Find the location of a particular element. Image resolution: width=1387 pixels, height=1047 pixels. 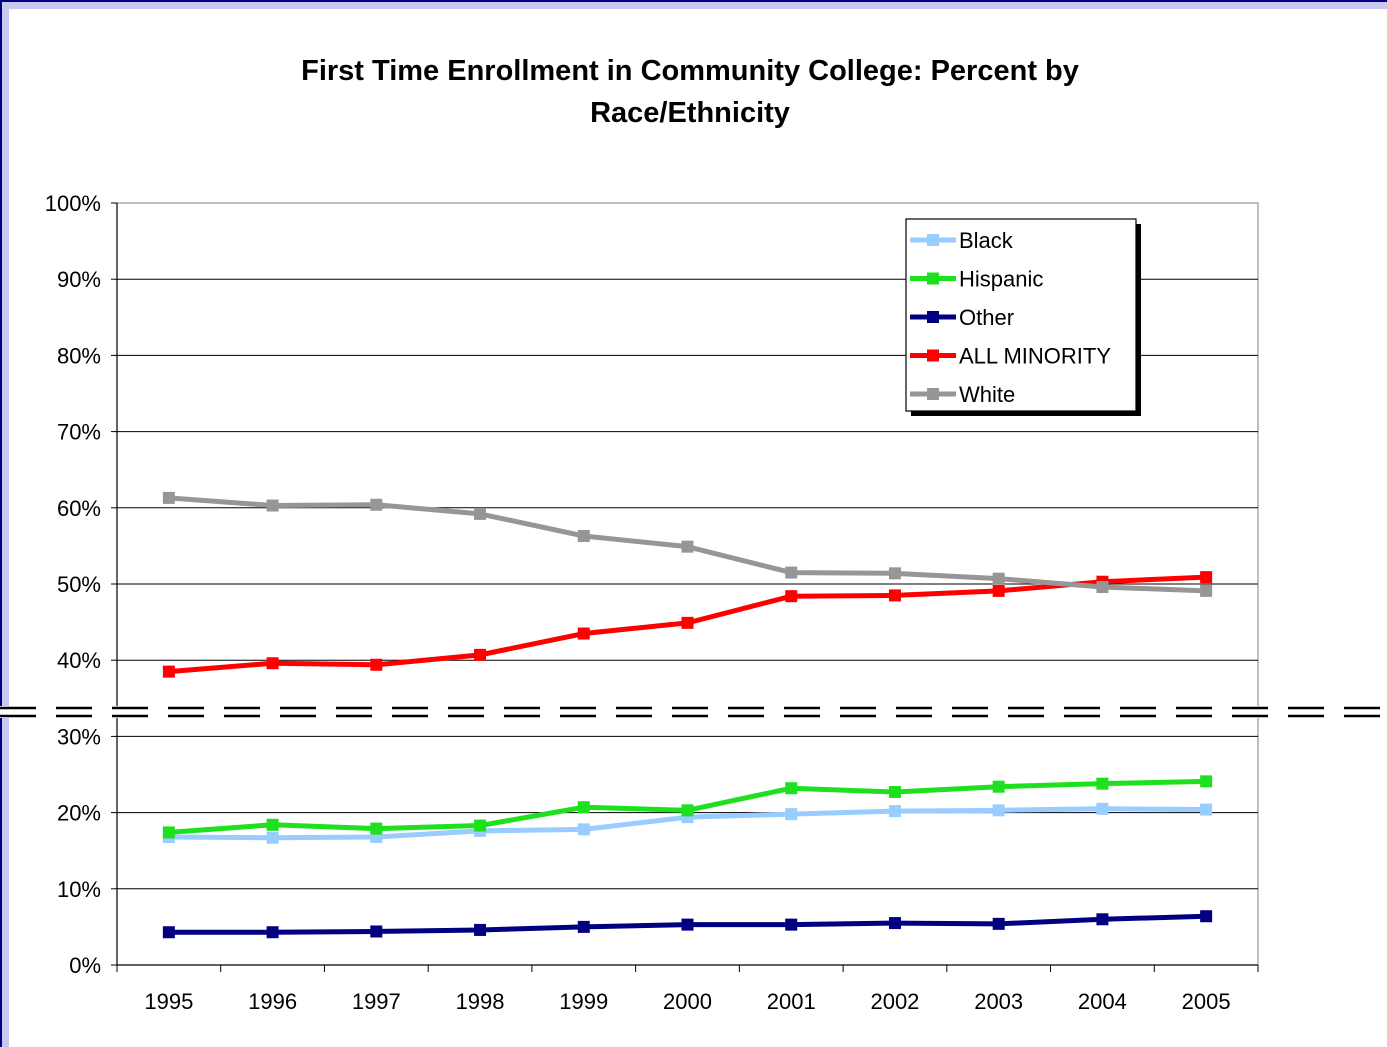

y-tick-label: 10% is located at coordinates (79, 889).